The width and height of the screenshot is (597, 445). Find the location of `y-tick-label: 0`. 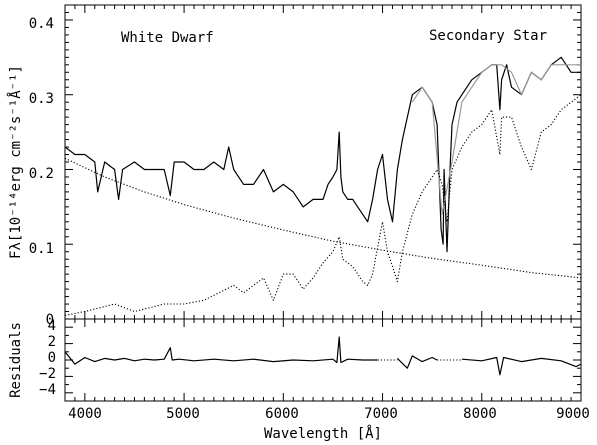

y-tick-label: 0 is located at coordinates (50, 320).